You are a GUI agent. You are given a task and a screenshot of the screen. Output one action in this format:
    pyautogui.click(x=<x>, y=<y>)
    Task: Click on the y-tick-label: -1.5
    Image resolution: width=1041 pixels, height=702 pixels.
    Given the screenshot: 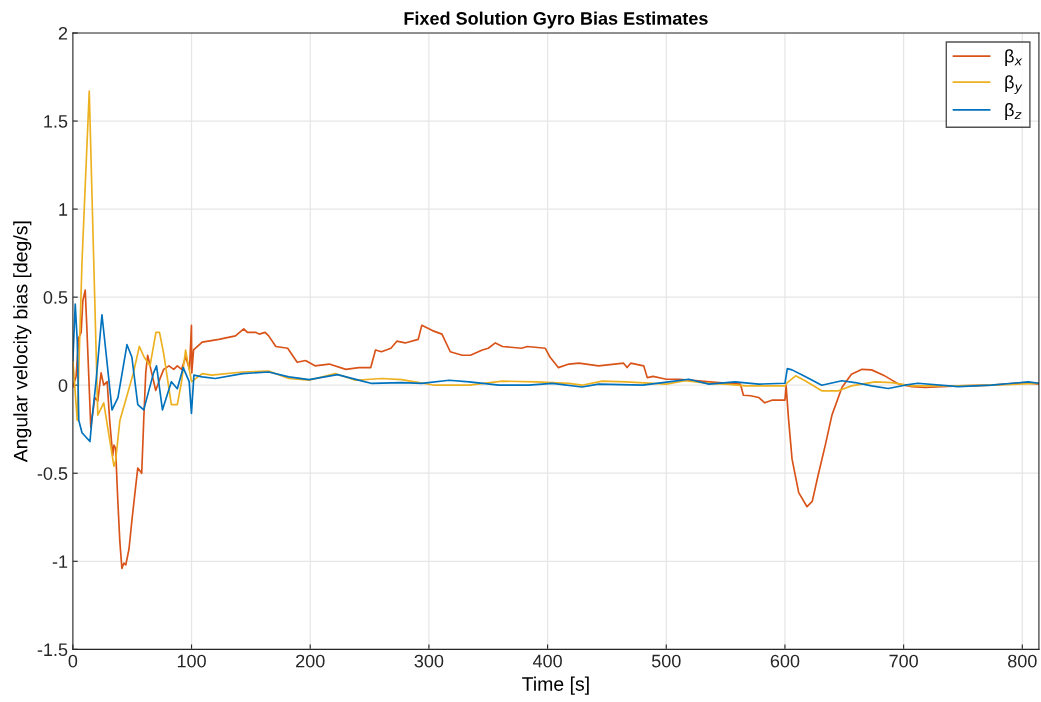 What is the action you would take?
    pyautogui.click(x=52, y=650)
    